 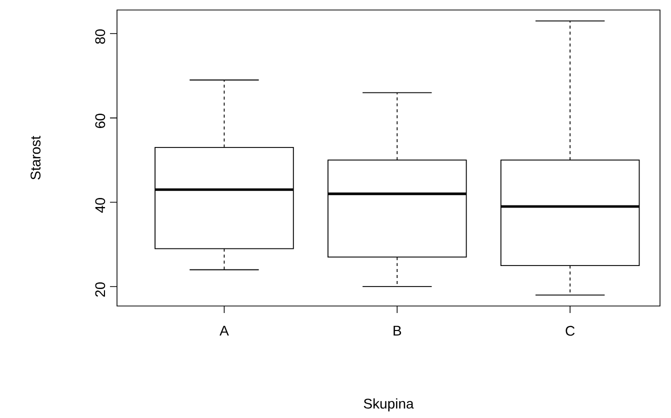 I want to click on y-tick-label: 60, so click(x=100, y=121).